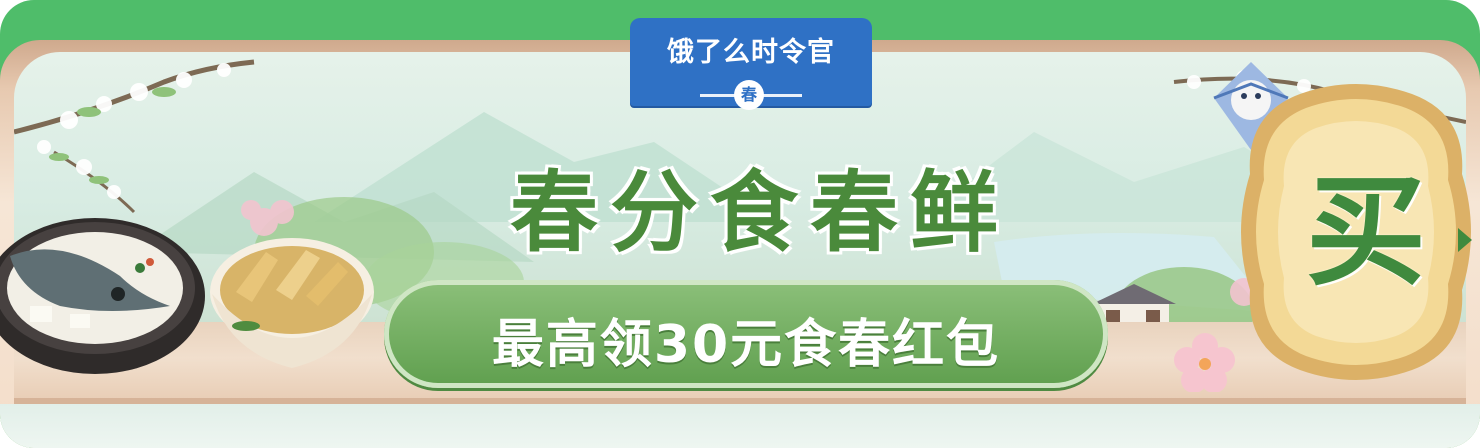 The image size is (1480, 448). I want to click on claim-coupon-button: 最高领30元食春红包, so click(746, 334).